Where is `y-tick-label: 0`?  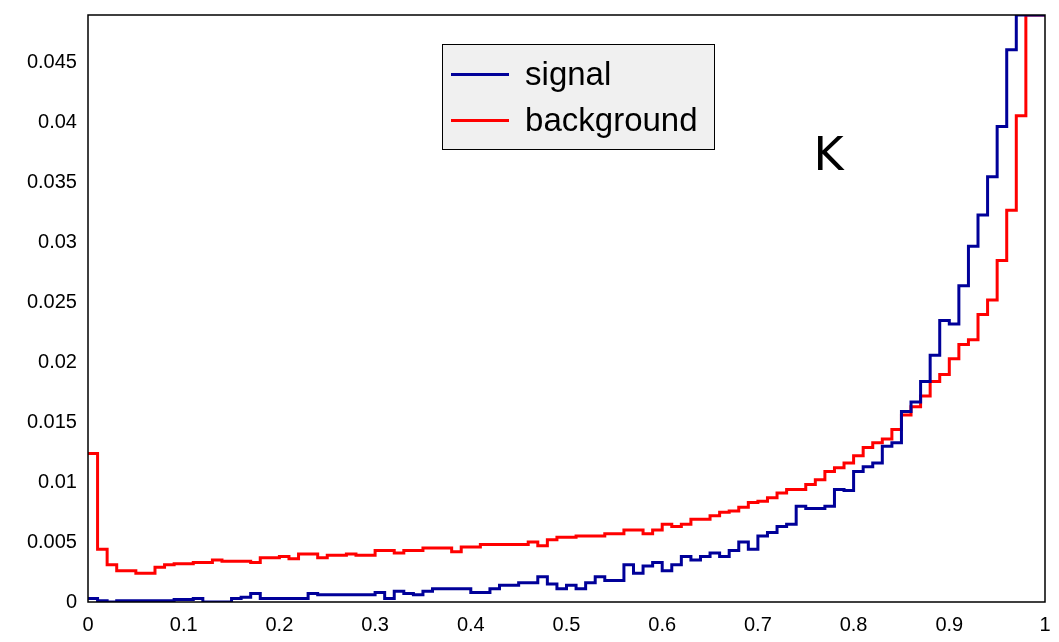 y-tick-label: 0 is located at coordinates (71, 600).